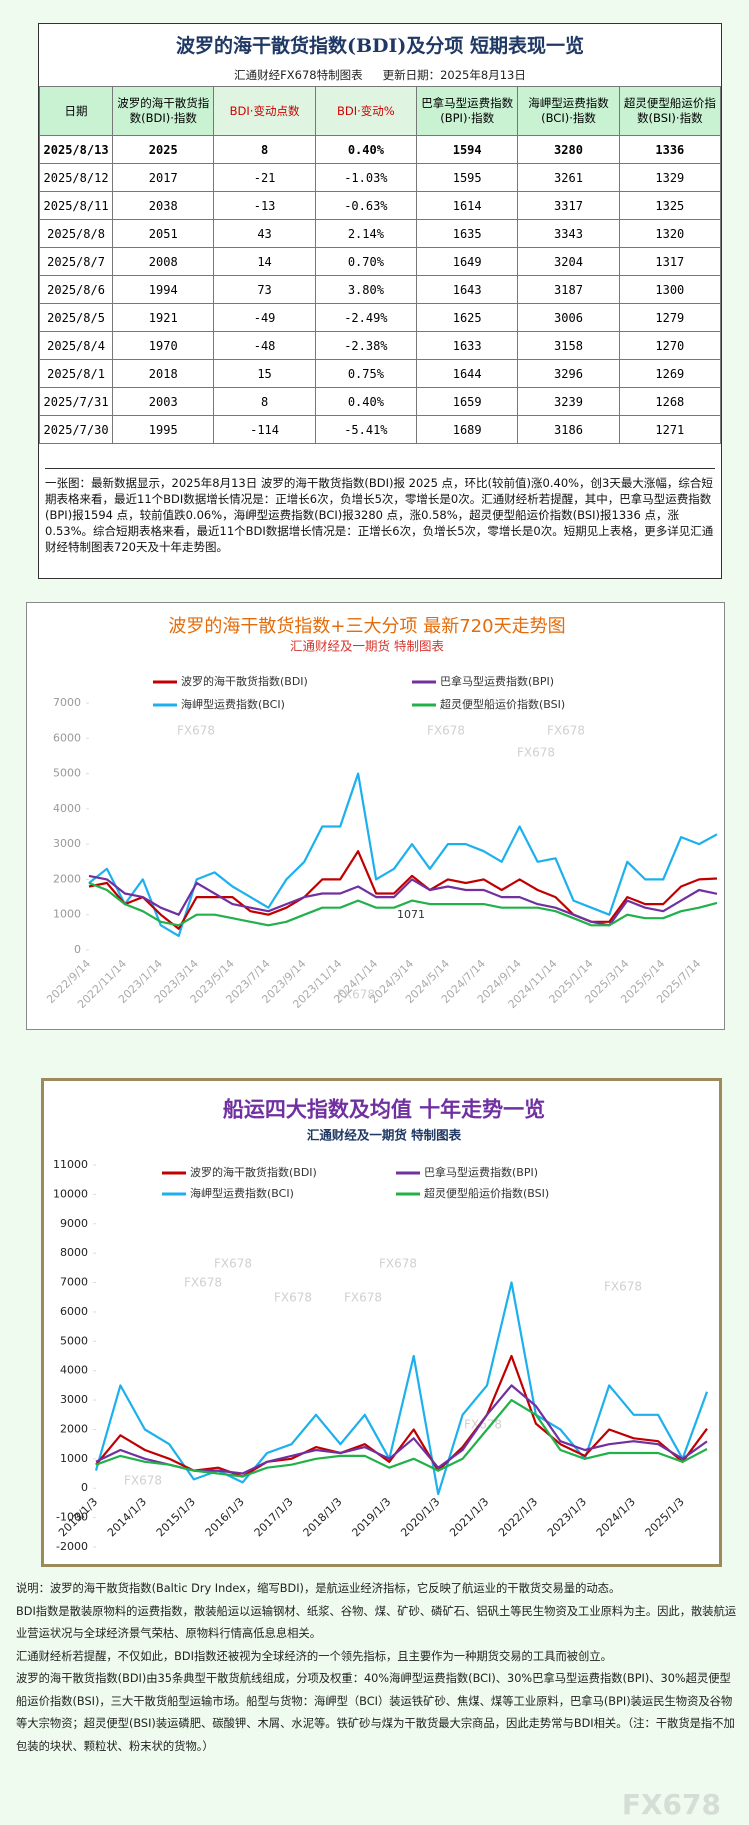 The width and height of the screenshot is (749, 1825). What do you see at coordinates (670, 373) in the screenshot?
I see `table-cell: 1269` at bounding box center [670, 373].